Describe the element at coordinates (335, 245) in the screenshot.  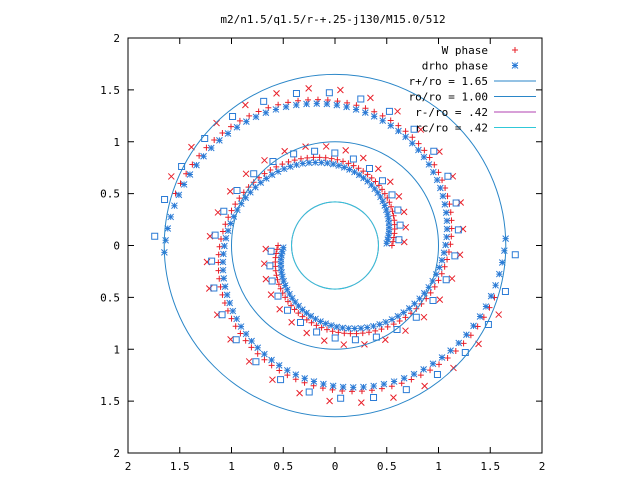
I see `radius-circle` at that location.